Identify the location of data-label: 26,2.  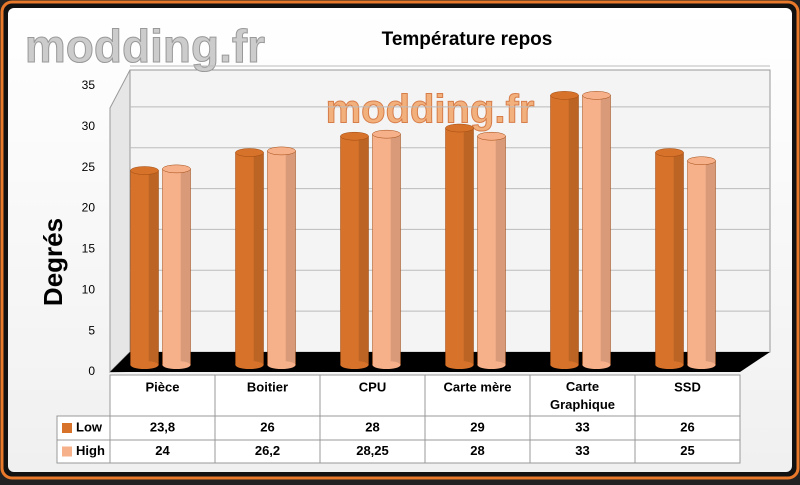
(267, 450).